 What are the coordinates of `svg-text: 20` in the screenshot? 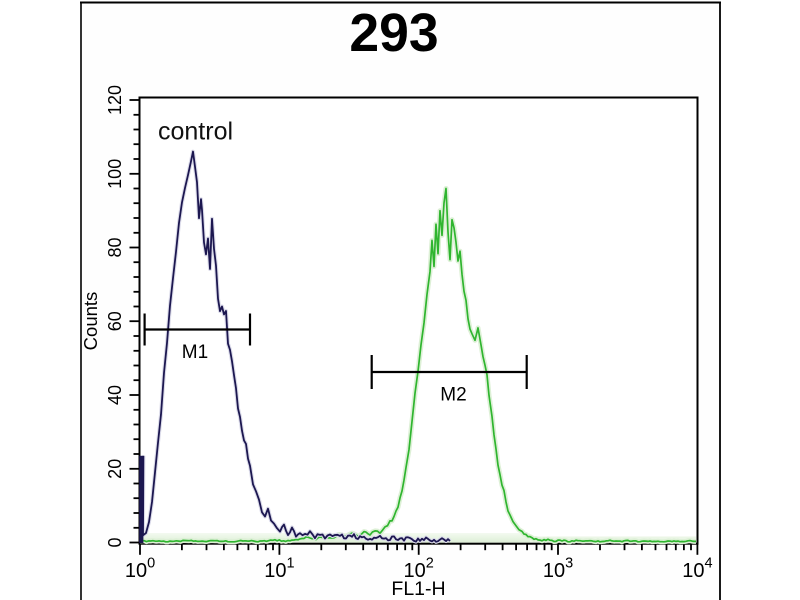 It's located at (115, 469).